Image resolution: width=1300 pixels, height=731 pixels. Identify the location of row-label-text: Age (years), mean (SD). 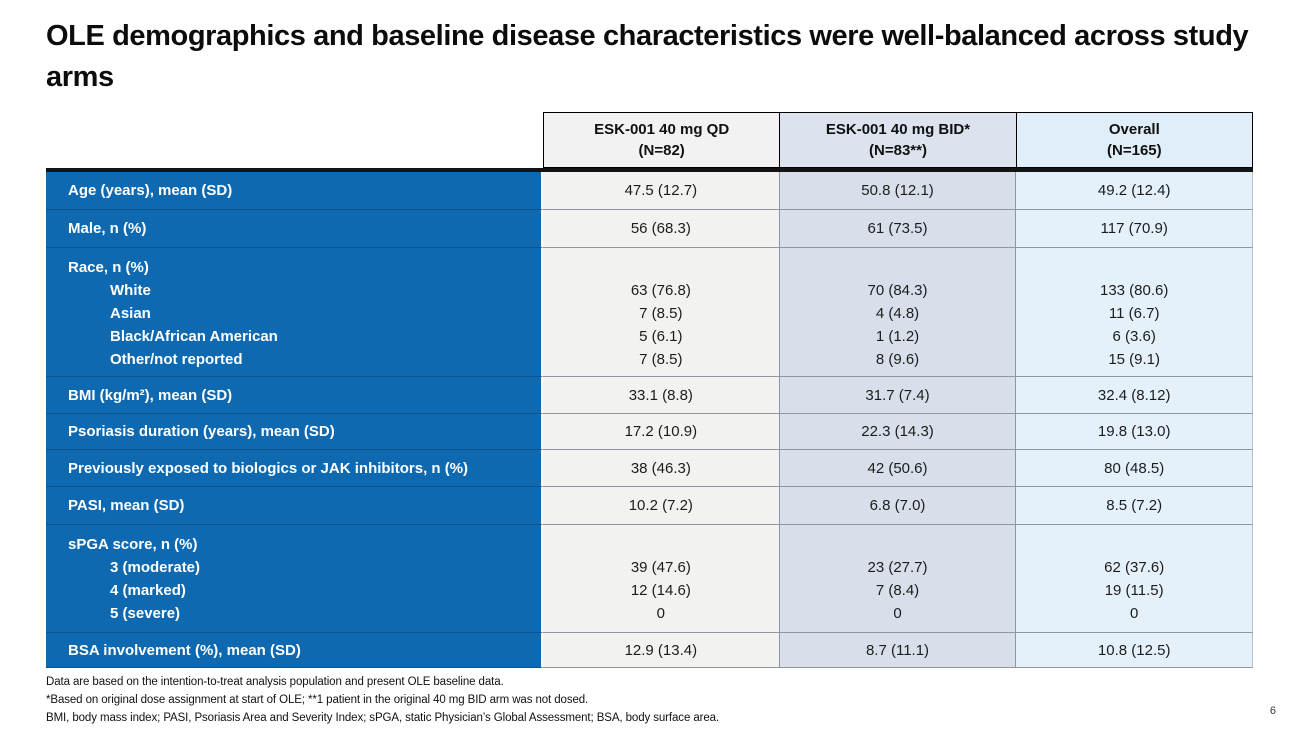
(150, 190).